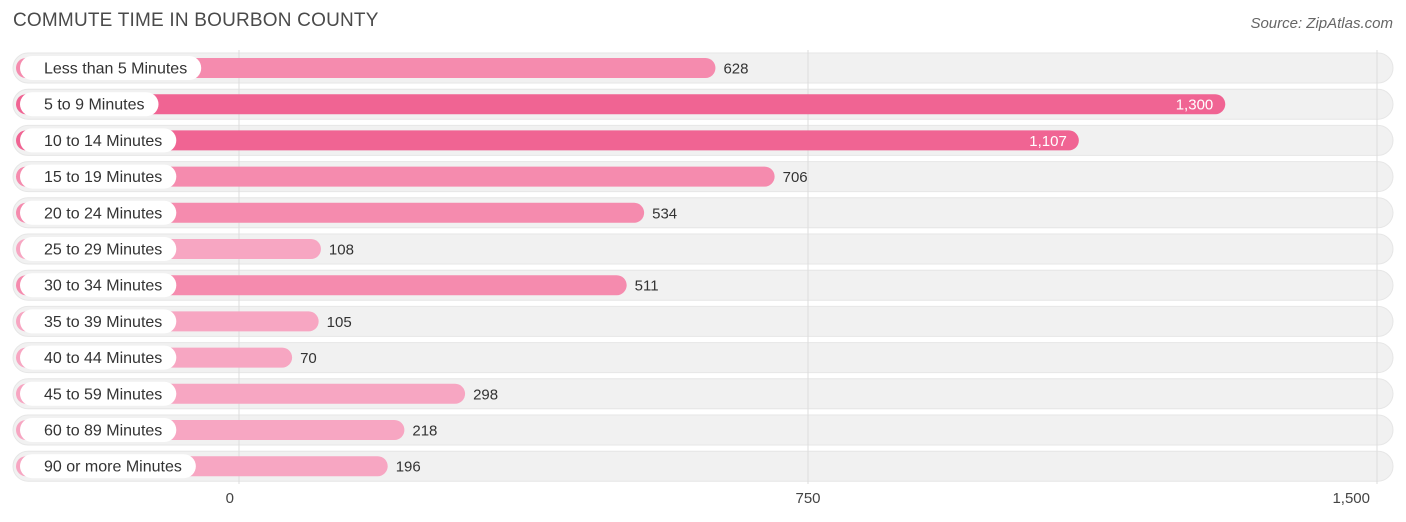 The image size is (1406, 522). I want to click on category-label: 35 to 39 Minutes, so click(103, 322).